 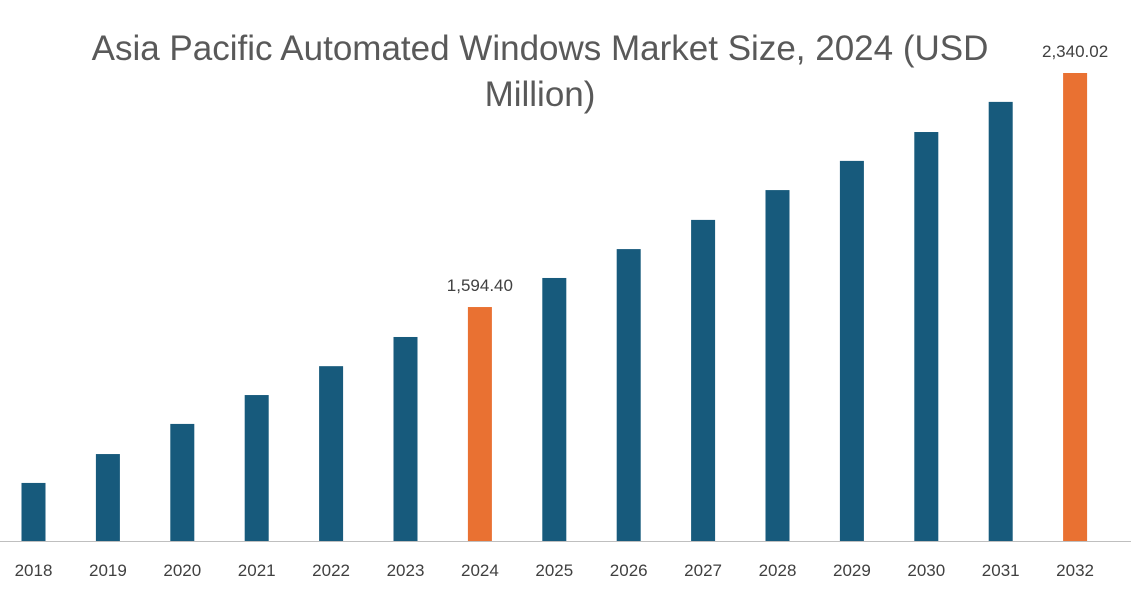 What do you see at coordinates (331, 453) in the screenshot?
I see `bar-2022` at bounding box center [331, 453].